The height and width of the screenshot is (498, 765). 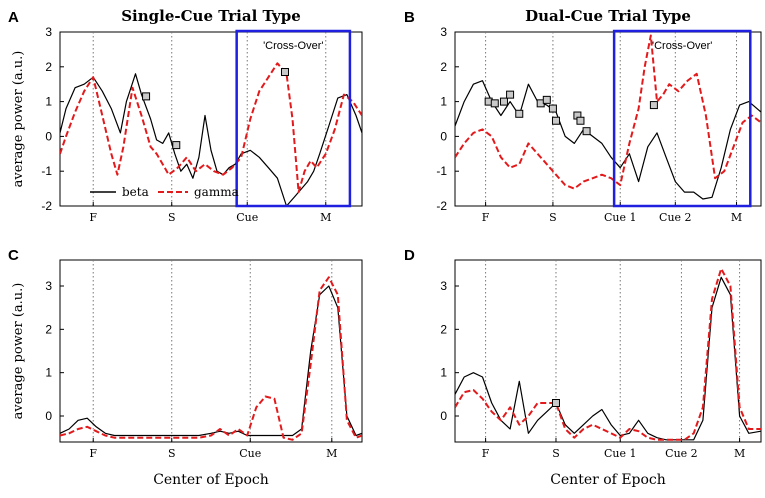 I want to click on legend-label-gamma: gamma, so click(x=216, y=192).